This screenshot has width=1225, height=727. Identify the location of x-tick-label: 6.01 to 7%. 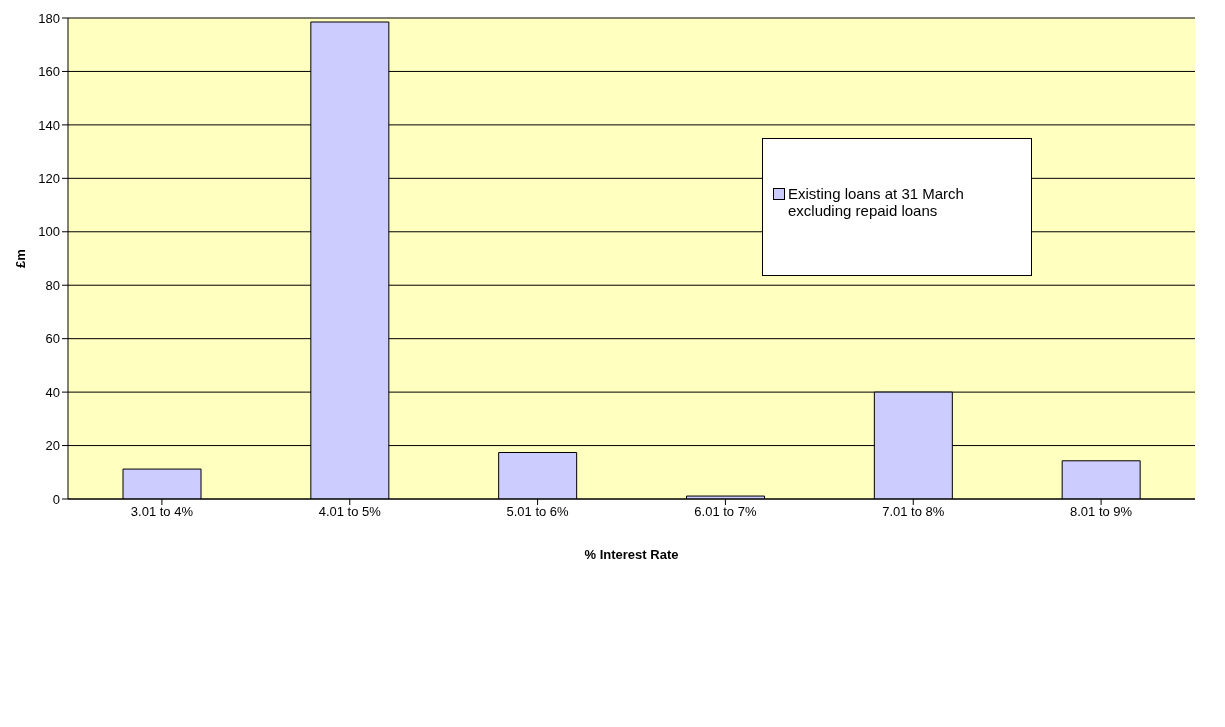
(725, 512).